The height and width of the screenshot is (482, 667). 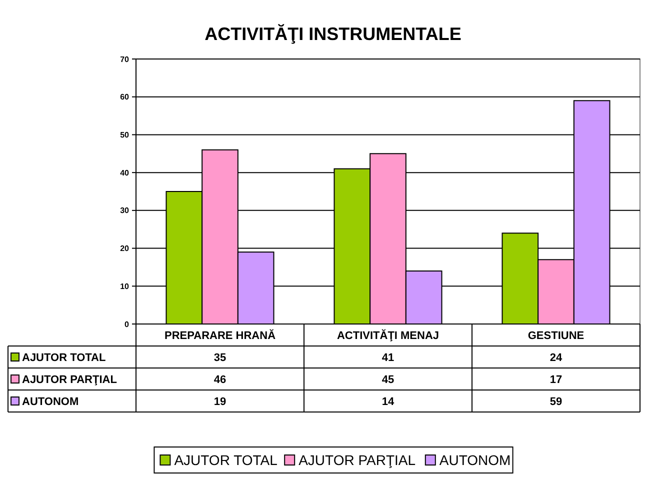 I want to click on y-tick-label: 20, so click(x=125, y=249).